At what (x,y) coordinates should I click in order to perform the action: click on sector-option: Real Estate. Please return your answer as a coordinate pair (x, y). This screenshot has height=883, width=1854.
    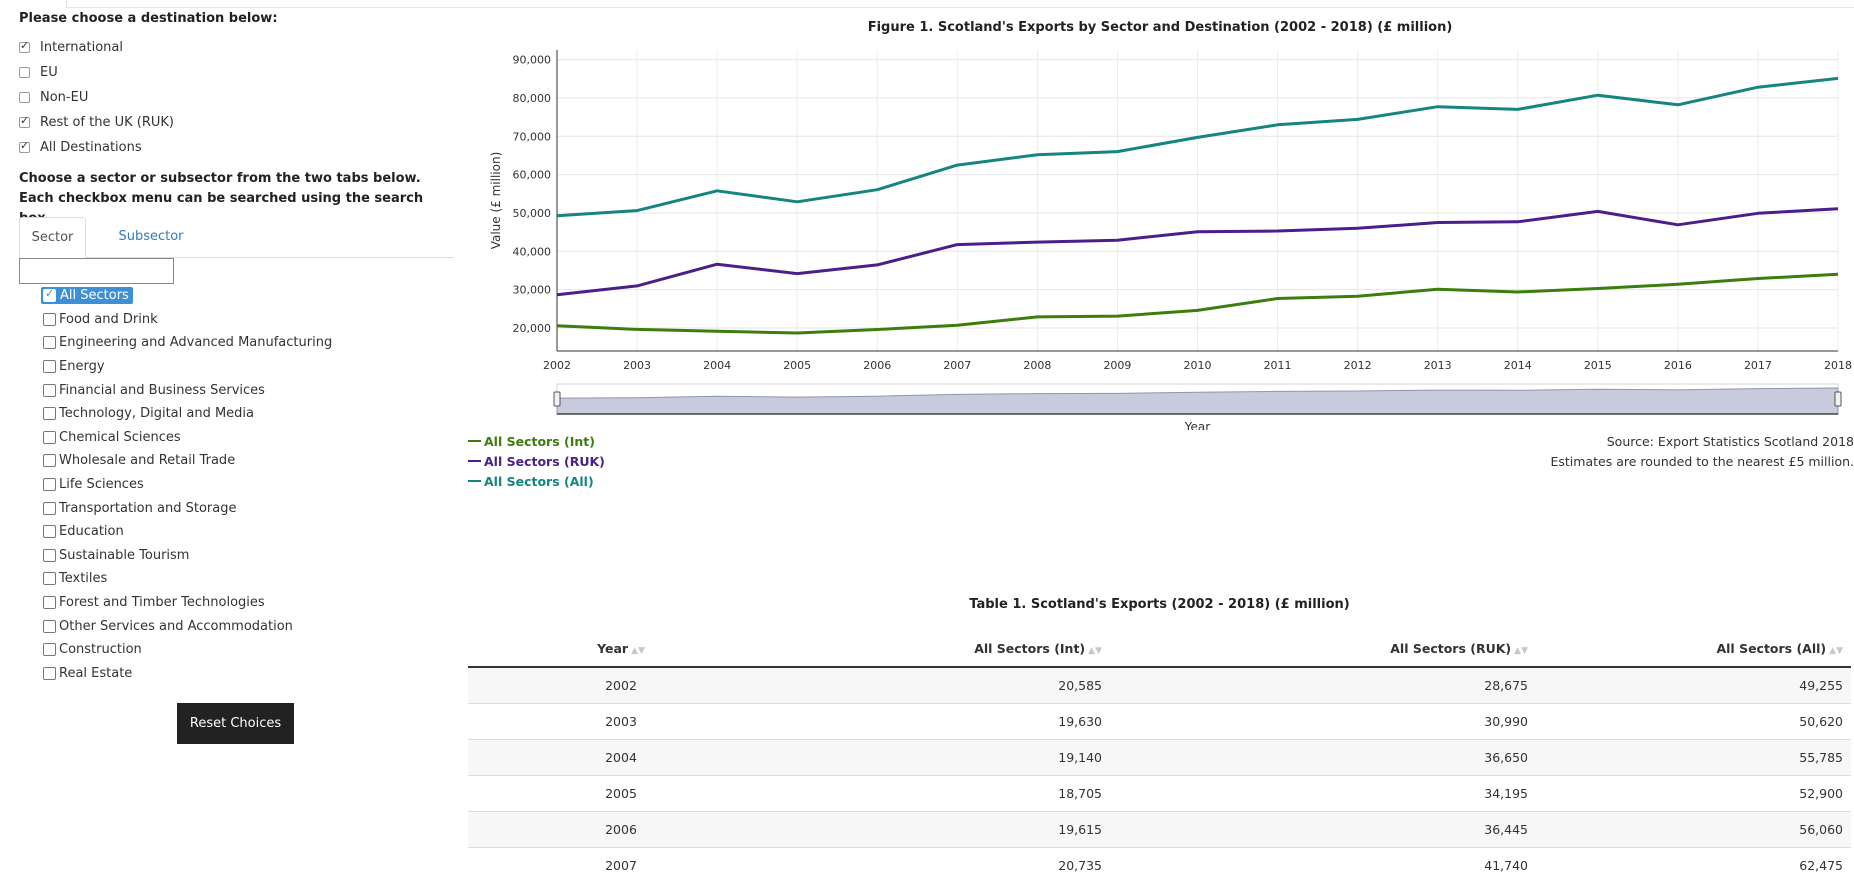
    Looking at the image, I should click on (187, 674).